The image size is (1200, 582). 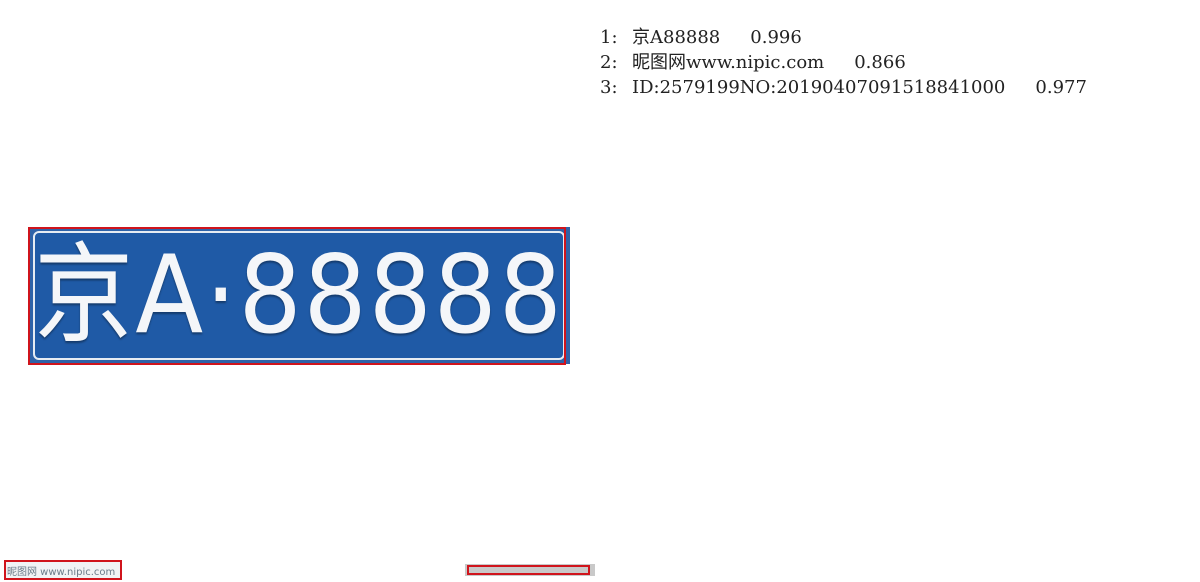 I want to click on plate-characters: 京A·88888, so click(x=299, y=295).